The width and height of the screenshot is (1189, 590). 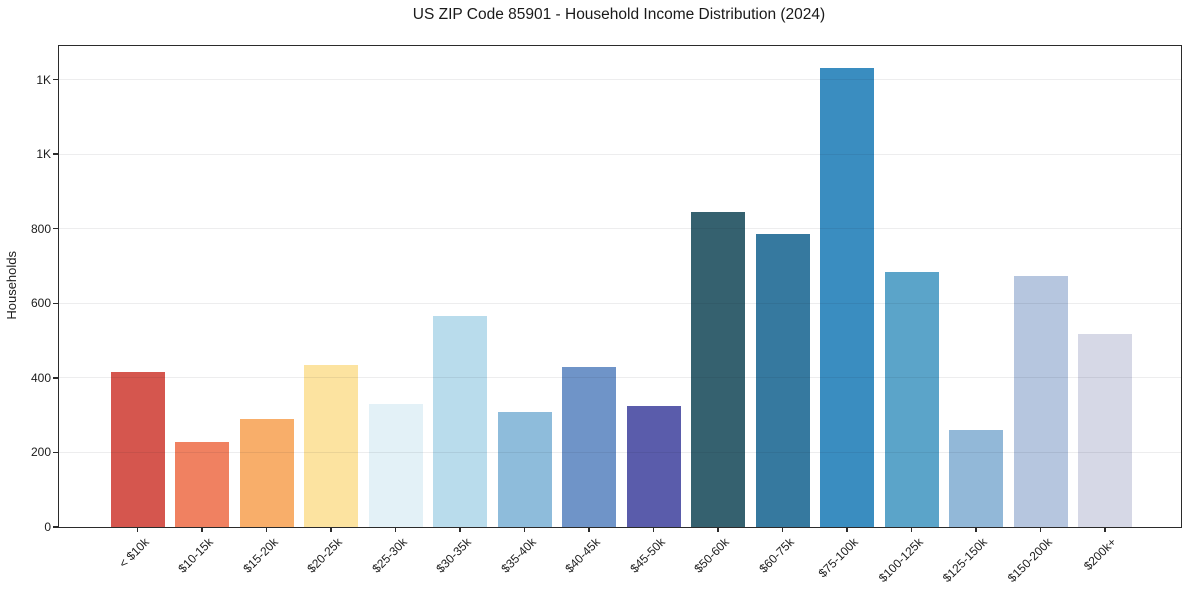 I want to click on y-tick-label: 0, so click(x=47, y=527).